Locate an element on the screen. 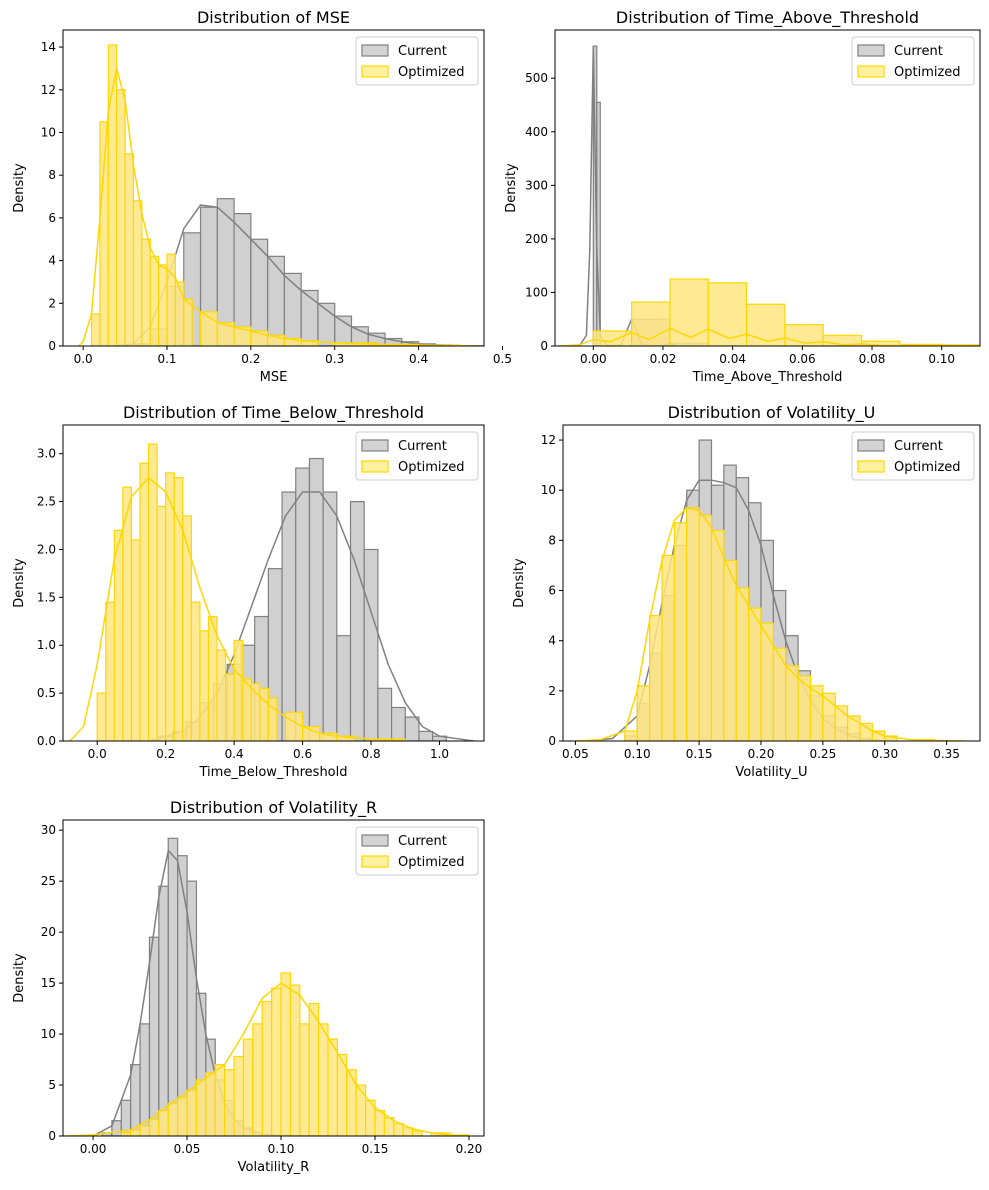 This screenshot has width=989, height=1190. x-axis-label: Time_Above_Threshold is located at coordinates (767, 377).